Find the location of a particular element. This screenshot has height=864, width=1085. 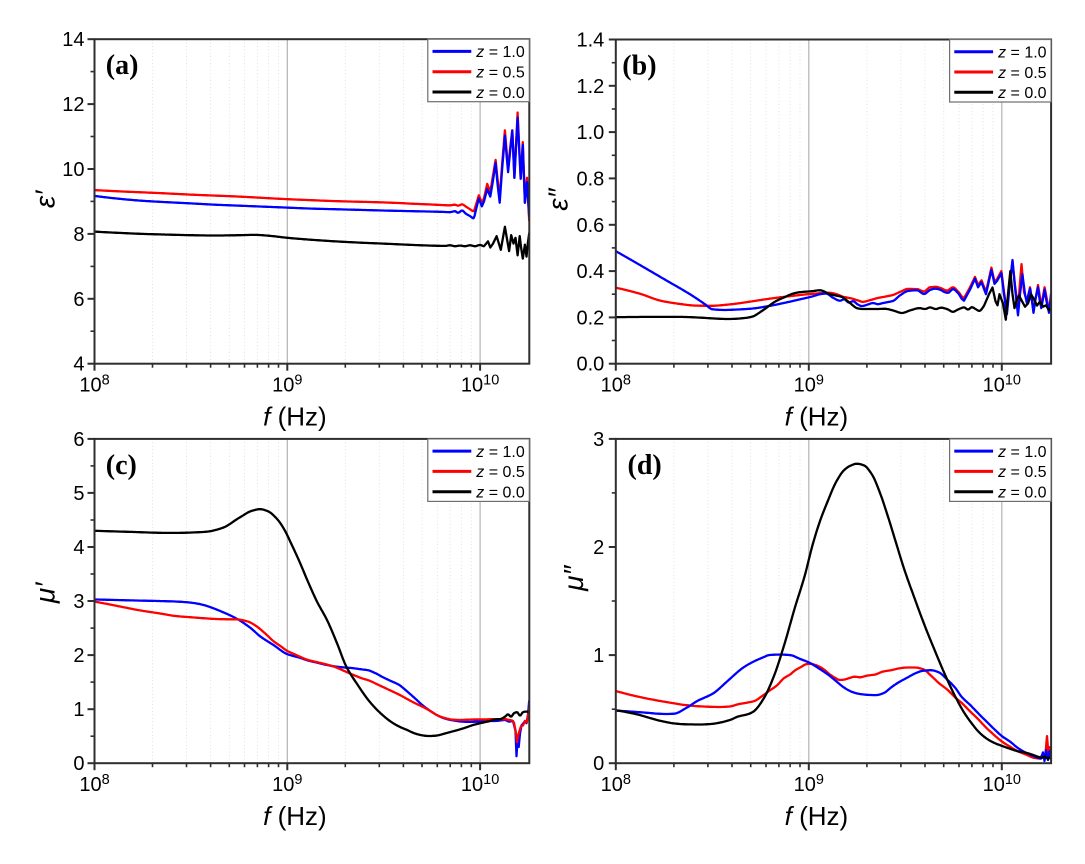

svg-text: (c) is located at coordinates (121, 465).